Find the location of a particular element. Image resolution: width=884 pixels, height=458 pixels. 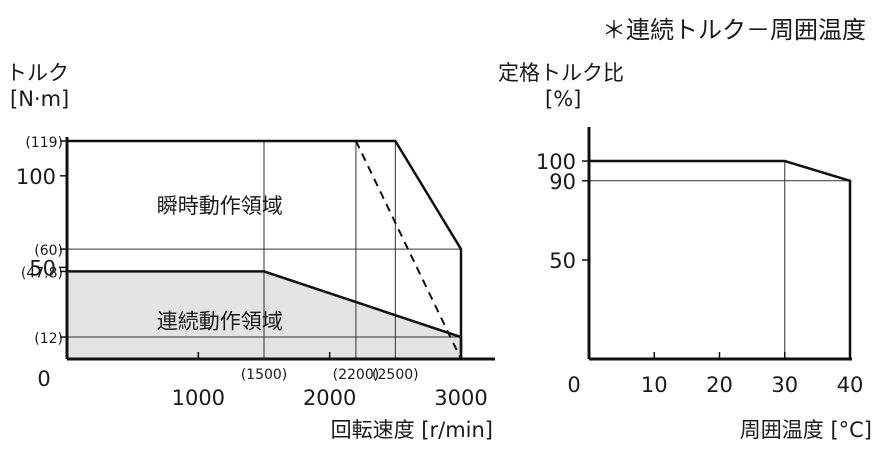

torque-x-paren-tick-label: (2200) is located at coordinates (356, 375).